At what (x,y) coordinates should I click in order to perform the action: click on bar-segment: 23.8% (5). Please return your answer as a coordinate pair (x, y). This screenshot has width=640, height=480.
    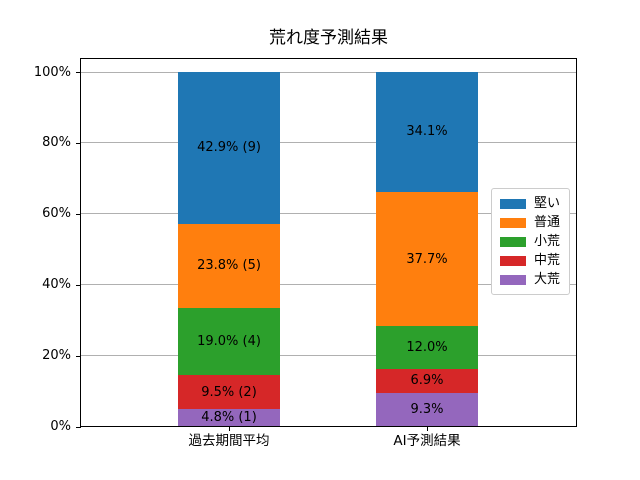
    Looking at the image, I should click on (229, 265).